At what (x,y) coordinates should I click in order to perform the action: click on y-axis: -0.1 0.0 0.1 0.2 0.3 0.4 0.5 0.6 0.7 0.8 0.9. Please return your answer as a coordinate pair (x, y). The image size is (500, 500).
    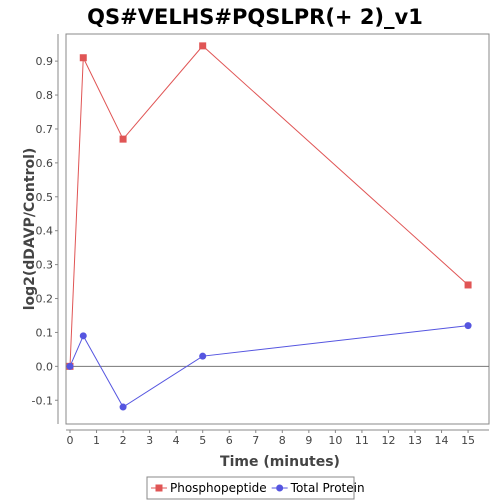
    Looking at the image, I should click on (45, 229).